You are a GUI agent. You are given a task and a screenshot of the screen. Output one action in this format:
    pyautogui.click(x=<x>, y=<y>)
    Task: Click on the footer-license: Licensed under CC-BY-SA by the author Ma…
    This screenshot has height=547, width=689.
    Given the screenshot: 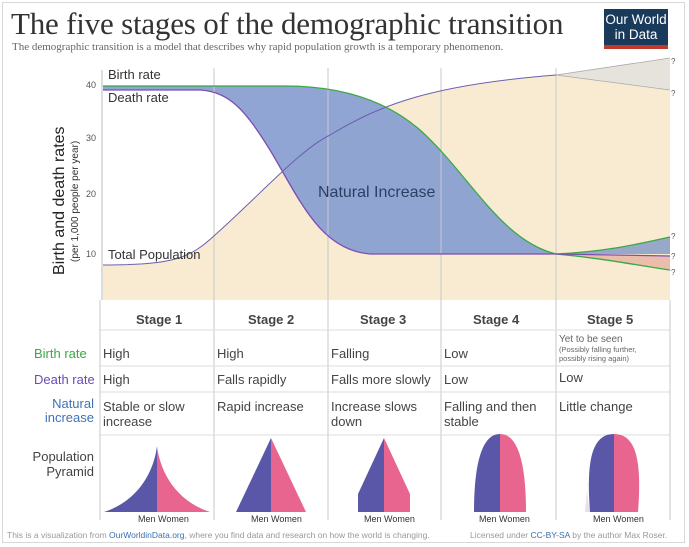 What is the action you would take?
    pyautogui.click(x=568, y=535)
    